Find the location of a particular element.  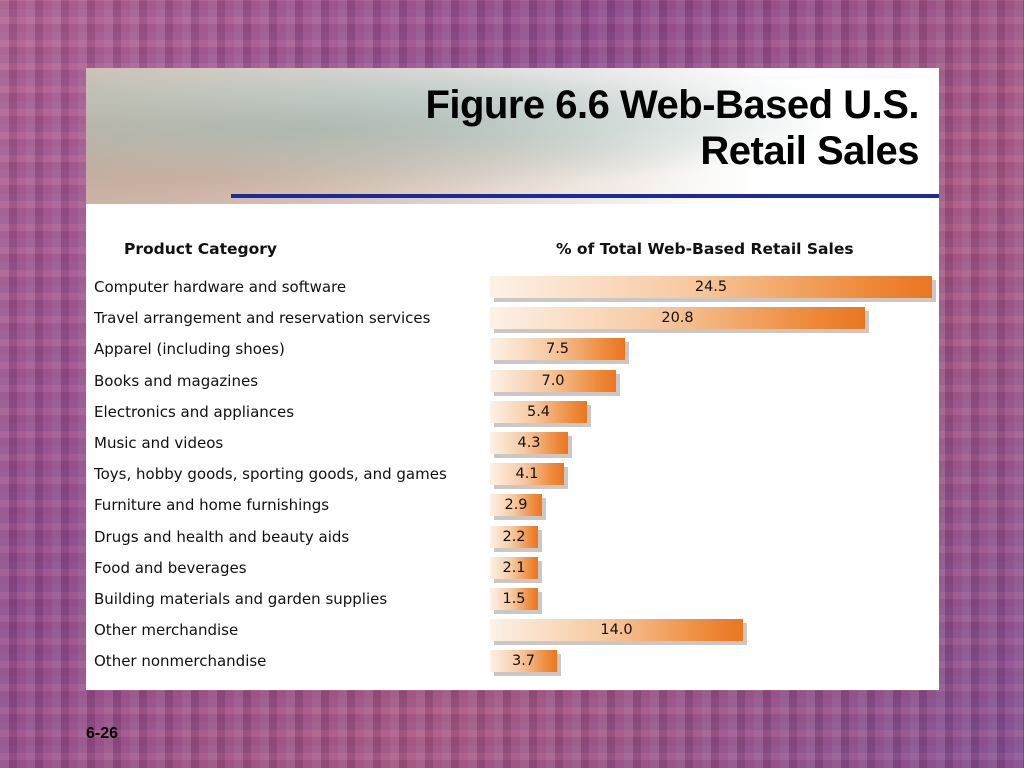

bar-value-label: 2.2 is located at coordinates (514, 537).